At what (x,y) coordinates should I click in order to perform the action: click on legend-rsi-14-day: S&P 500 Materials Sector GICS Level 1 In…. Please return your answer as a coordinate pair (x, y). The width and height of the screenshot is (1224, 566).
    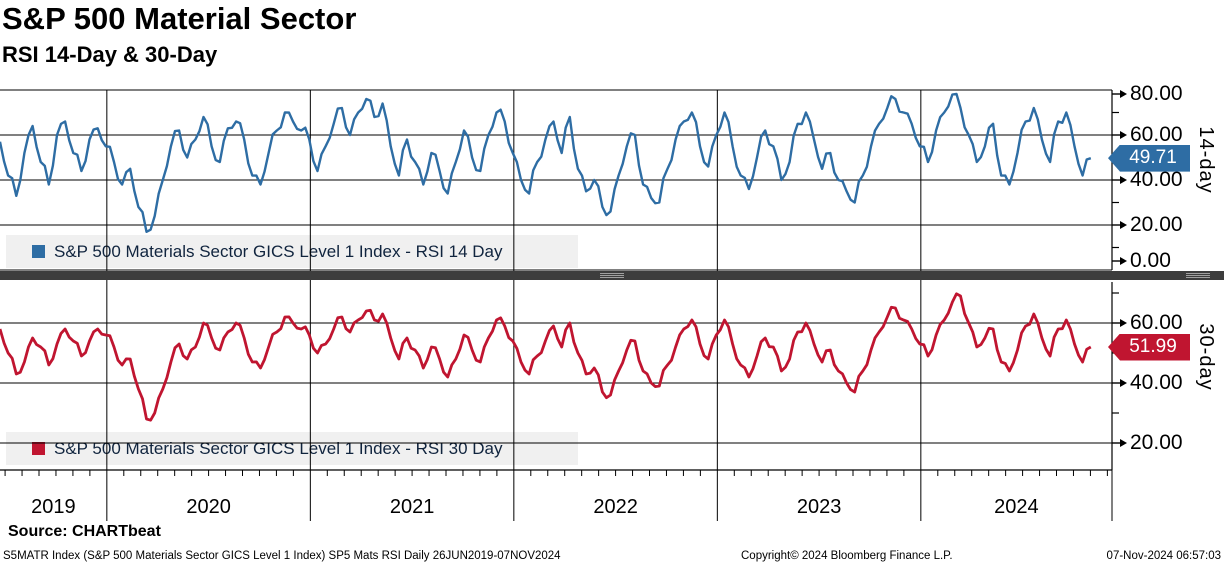
    Looking at the image, I should click on (292, 251).